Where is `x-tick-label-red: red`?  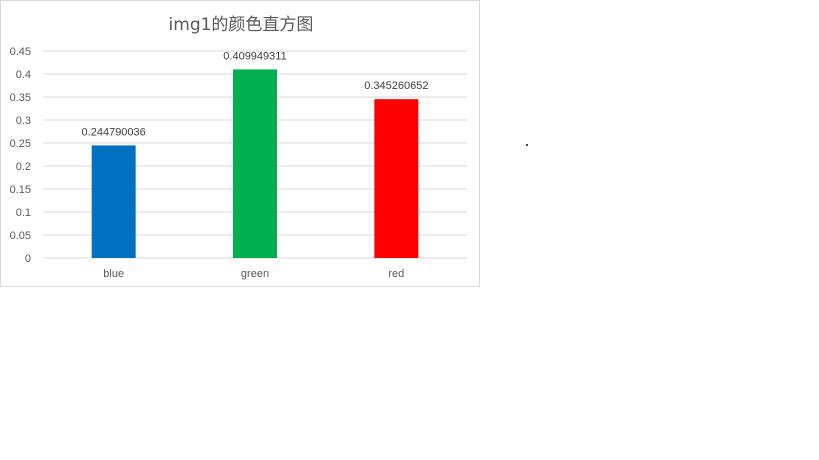 x-tick-label-red: red is located at coordinates (396, 274).